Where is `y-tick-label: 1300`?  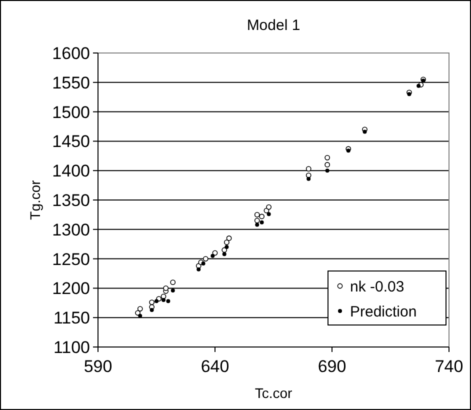
y-tick-label: 1300 is located at coordinates (71, 230).